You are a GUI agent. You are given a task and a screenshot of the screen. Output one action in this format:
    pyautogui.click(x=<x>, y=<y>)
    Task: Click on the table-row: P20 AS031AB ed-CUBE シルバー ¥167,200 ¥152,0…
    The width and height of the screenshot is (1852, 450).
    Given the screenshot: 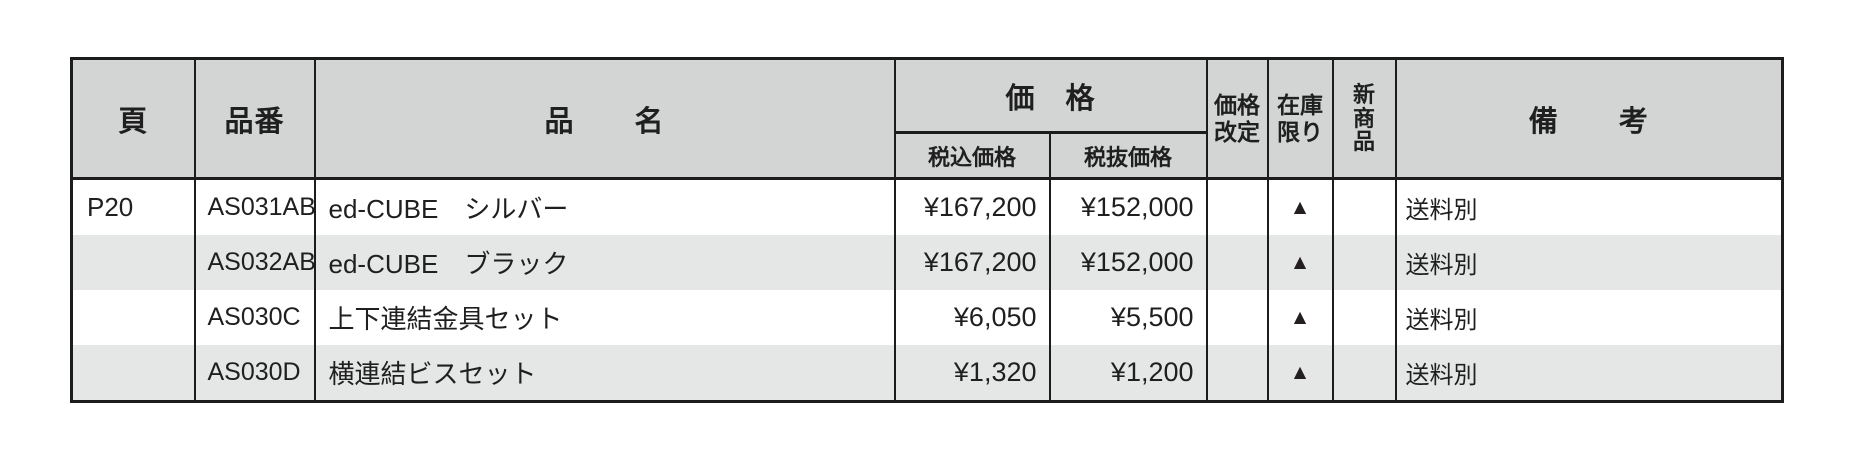 What is the action you would take?
    pyautogui.click(x=927, y=206)
    